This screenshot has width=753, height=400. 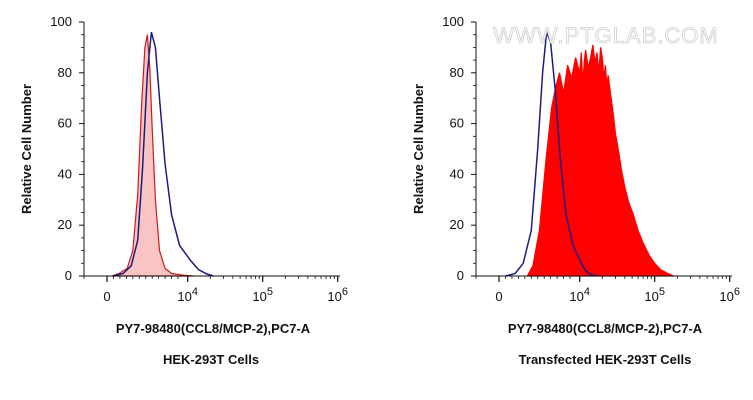 I want to click on panel-caption: Transfected HEK-293T Cells, so click(x=605, y=359).